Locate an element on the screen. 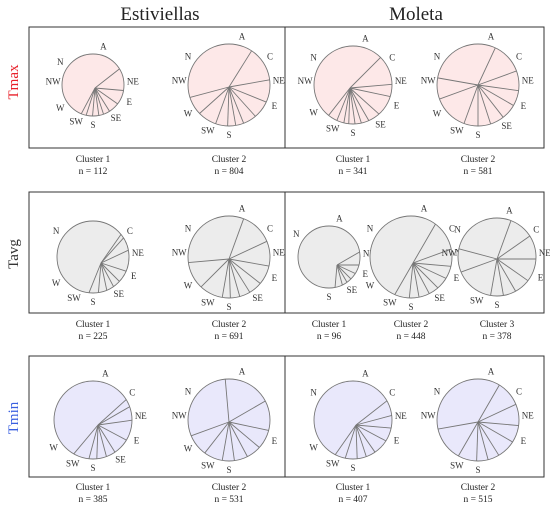 This screenshot has height=511, width=550. cluster-n: n = 515 is located at coordinates (477, 500).